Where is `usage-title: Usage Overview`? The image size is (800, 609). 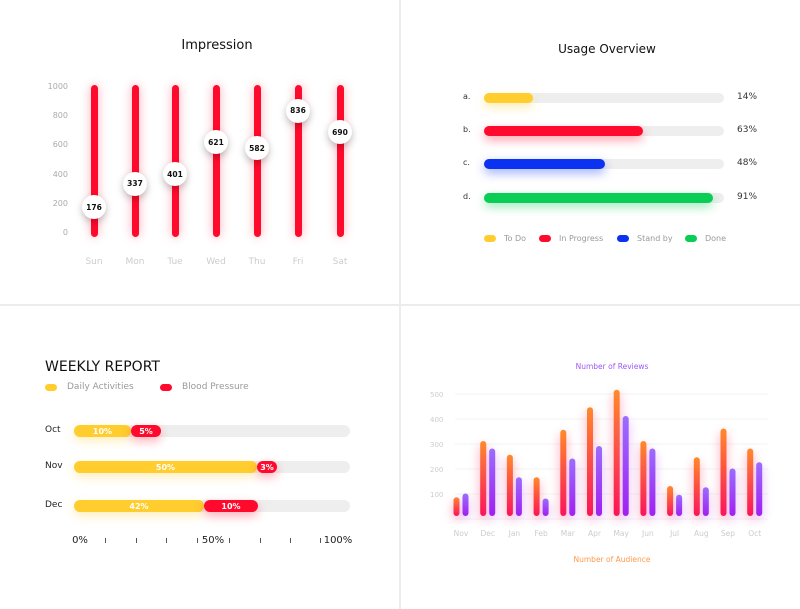
usage-title: Usage Overview is located at coordinates (607, 49).